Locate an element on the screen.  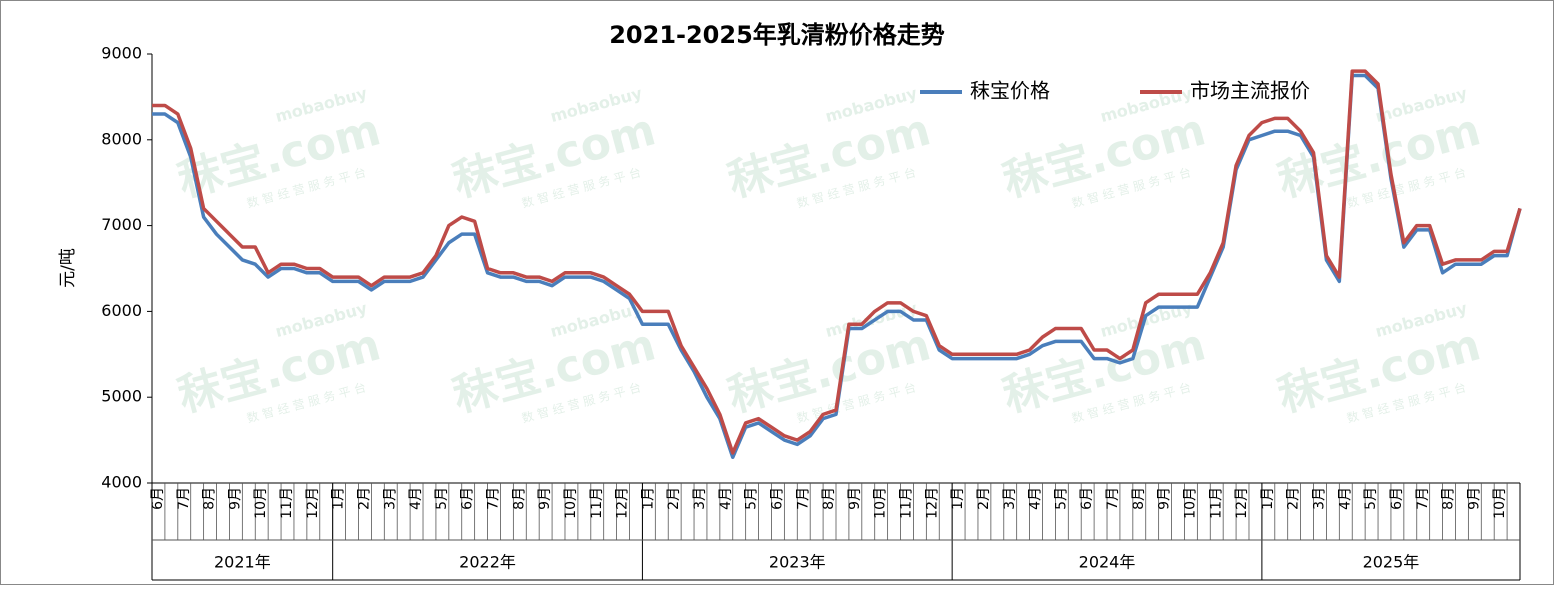
year-label: 2021年 is located at coordinates (242, 562).